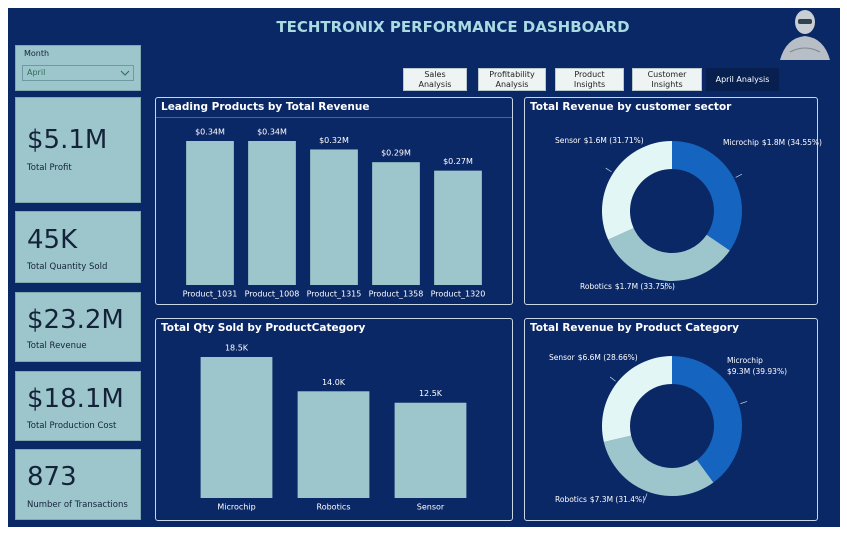 This screenshot has width=847, height=535. I want to click on x-tick-label: Product_1008, so click(272, 294).